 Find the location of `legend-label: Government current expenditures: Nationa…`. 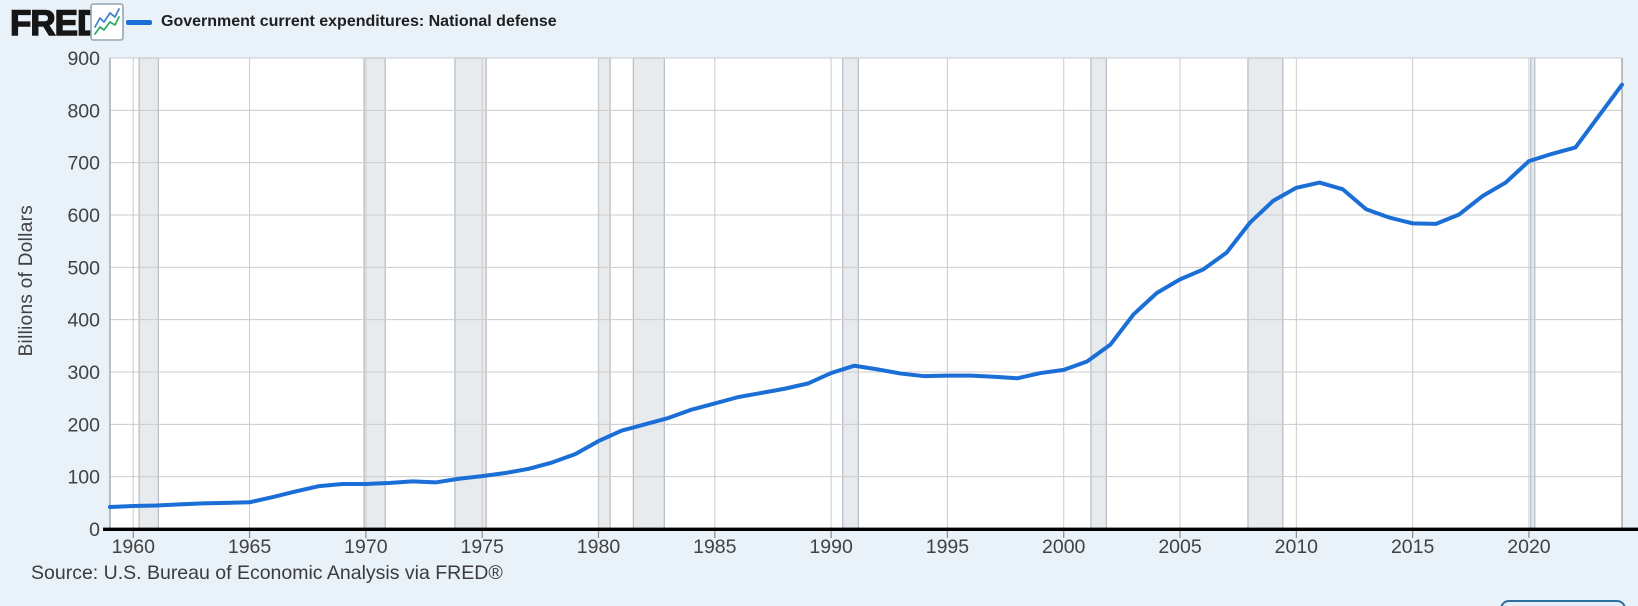

legend-label: Government current expenditures: Nationa… is located at coordinates (359, 21).